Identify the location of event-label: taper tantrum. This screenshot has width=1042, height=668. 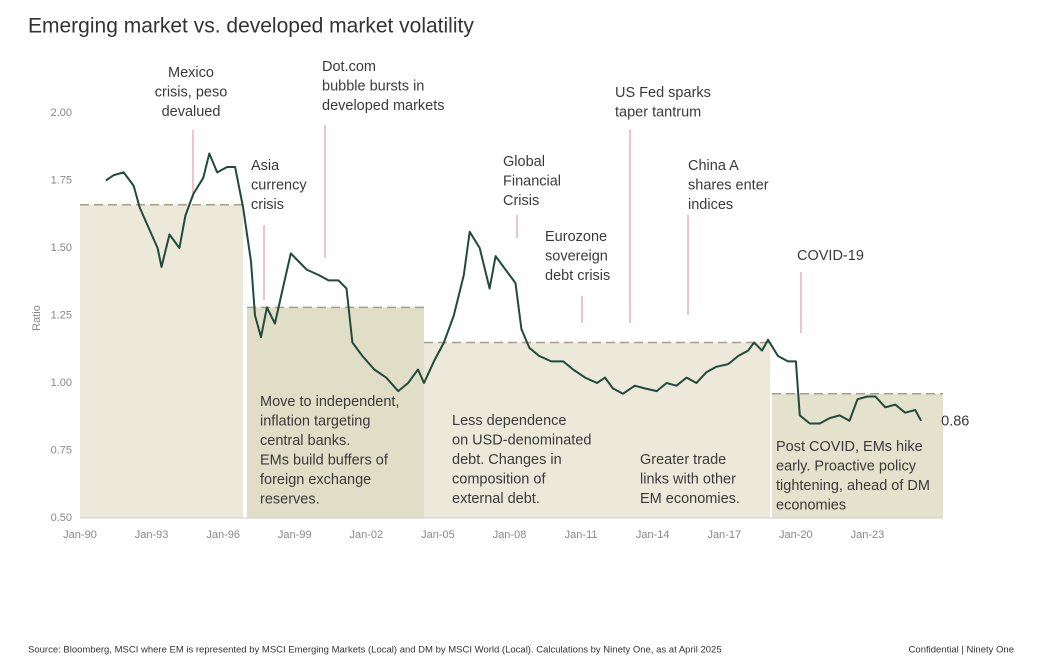
(658, 112).